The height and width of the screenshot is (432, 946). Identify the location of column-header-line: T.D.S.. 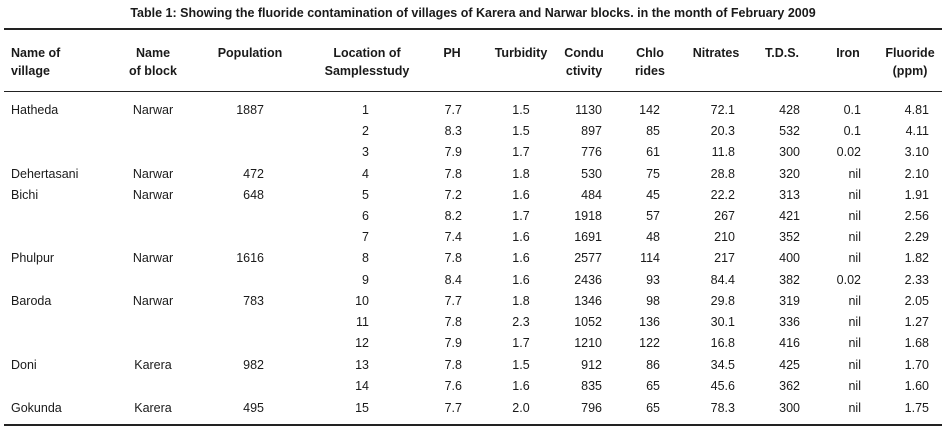
(782, 53).